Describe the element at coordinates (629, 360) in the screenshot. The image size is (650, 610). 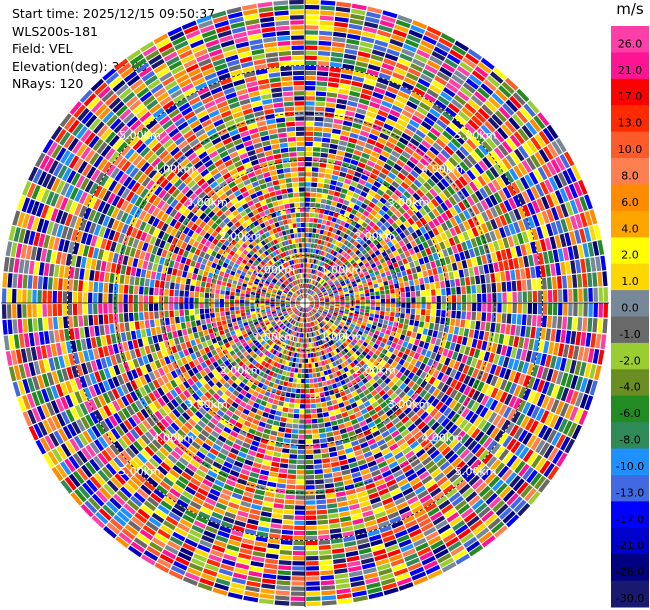
I see `colorbar-tick-12: -2.0` at that location.